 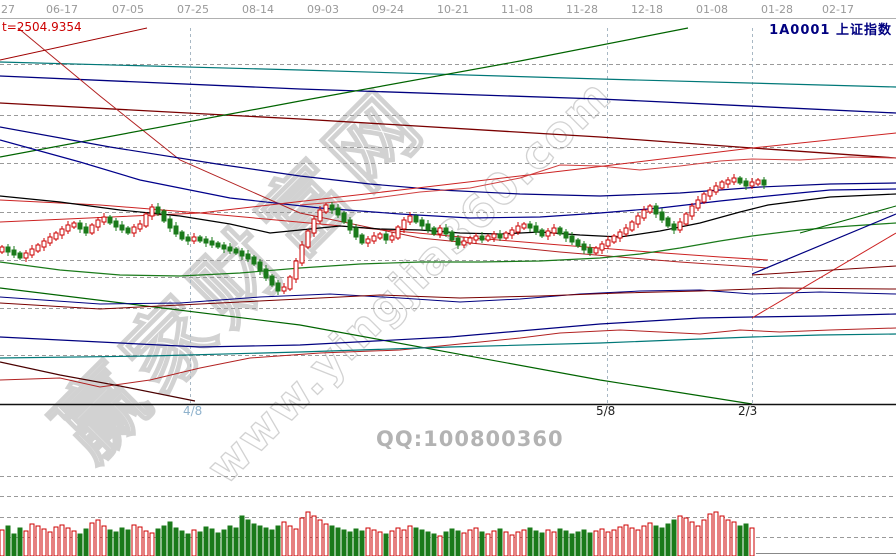 I want to click on date-tick-label: 09-24, so click(x=388, y=9).